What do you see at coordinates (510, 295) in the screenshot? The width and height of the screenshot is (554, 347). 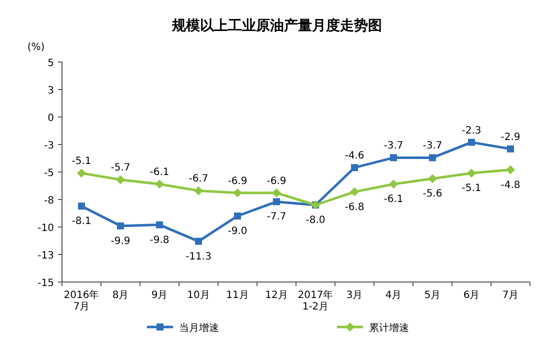 I see `x-tick-label: 7月` at bounding box center [510, 295].